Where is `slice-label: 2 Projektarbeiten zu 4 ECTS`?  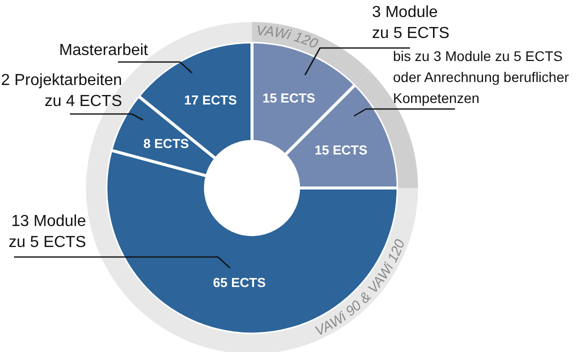
slice-label: 2 Projektarbeiten zu 4 ECTS is located at coordinates (61, 91).